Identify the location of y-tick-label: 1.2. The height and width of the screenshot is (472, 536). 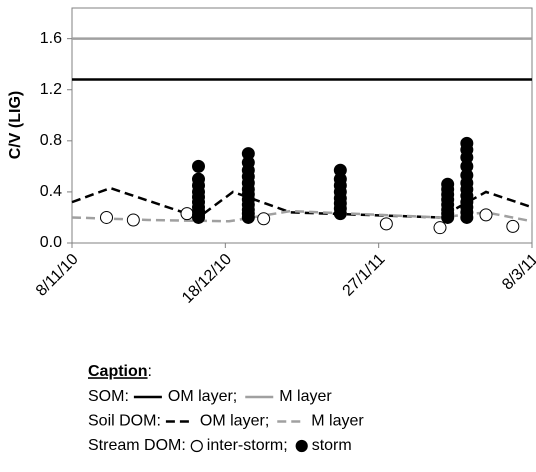
(51, 89).